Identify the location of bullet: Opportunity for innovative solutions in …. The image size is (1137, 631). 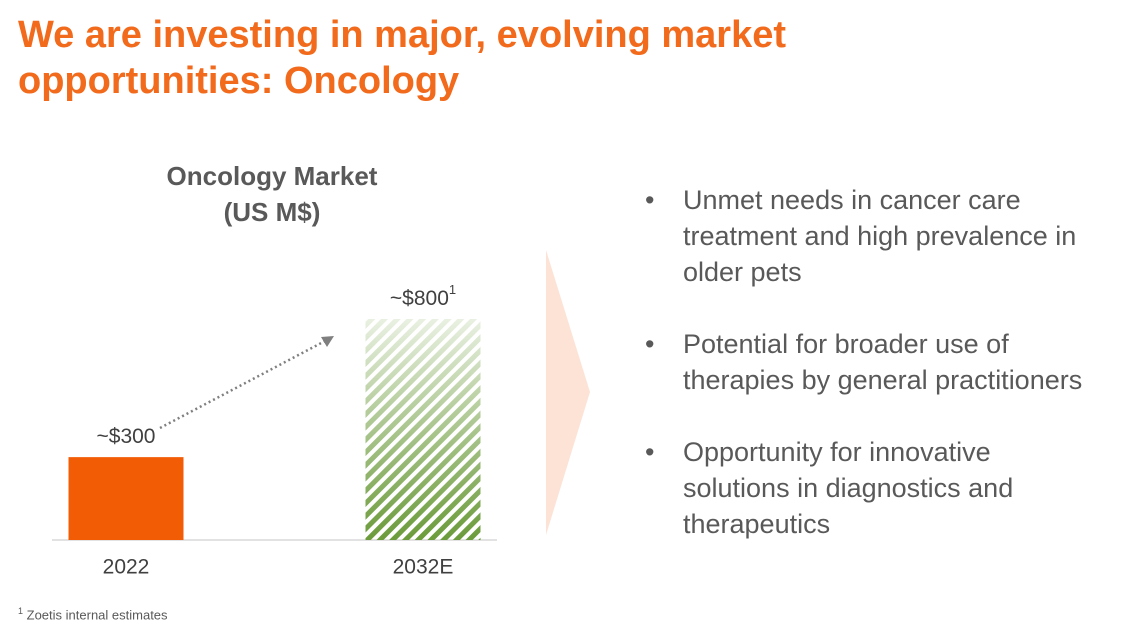
(870, 488).